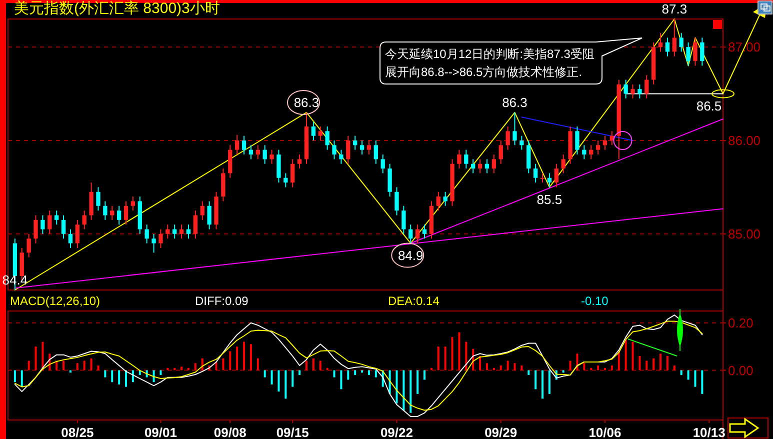  I want to click on text: DEA:0.14, so click(414, 301).